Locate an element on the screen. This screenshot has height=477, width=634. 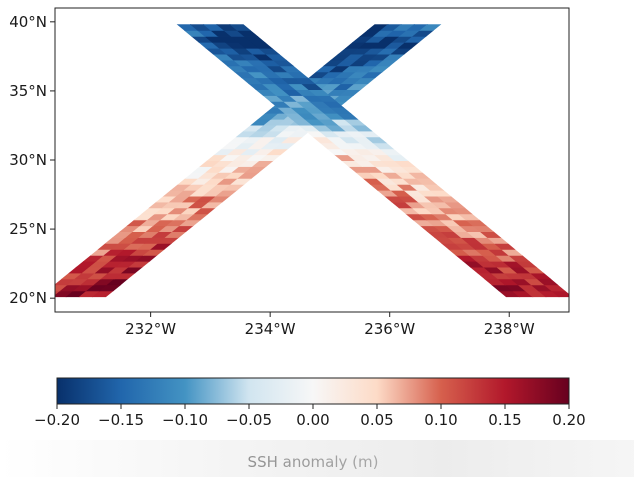
colorbar-tick-label: 0.05 is located at coordinates (376, 420).